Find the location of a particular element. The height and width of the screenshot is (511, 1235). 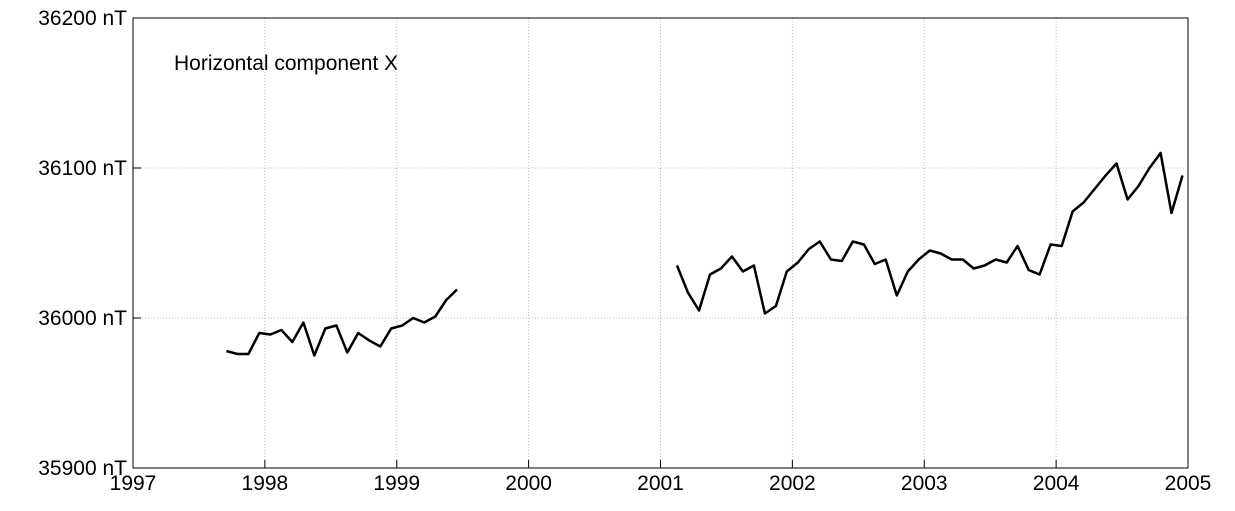

x-tick-label: 2000 is located at coordinates (528, 483).